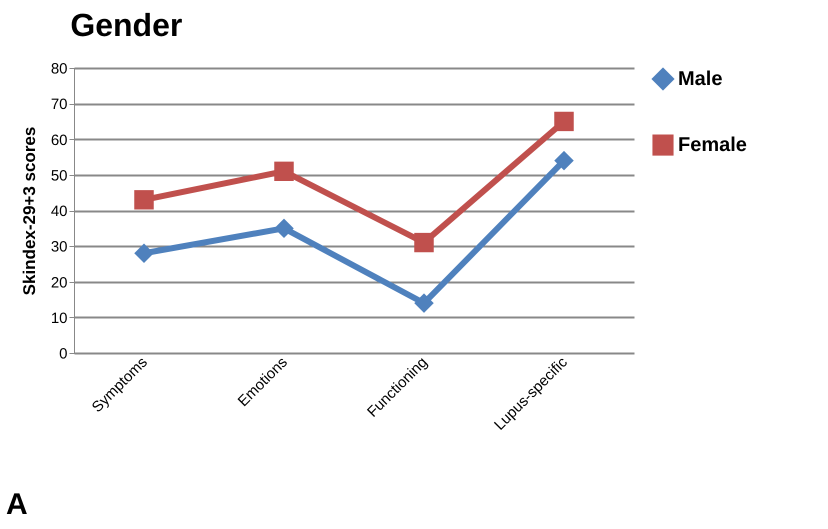 This screenshot has height=529, width=828. Describe the element at coordinates (126, 25) in the screenshot. I see `chart-title: Gender` at that location.